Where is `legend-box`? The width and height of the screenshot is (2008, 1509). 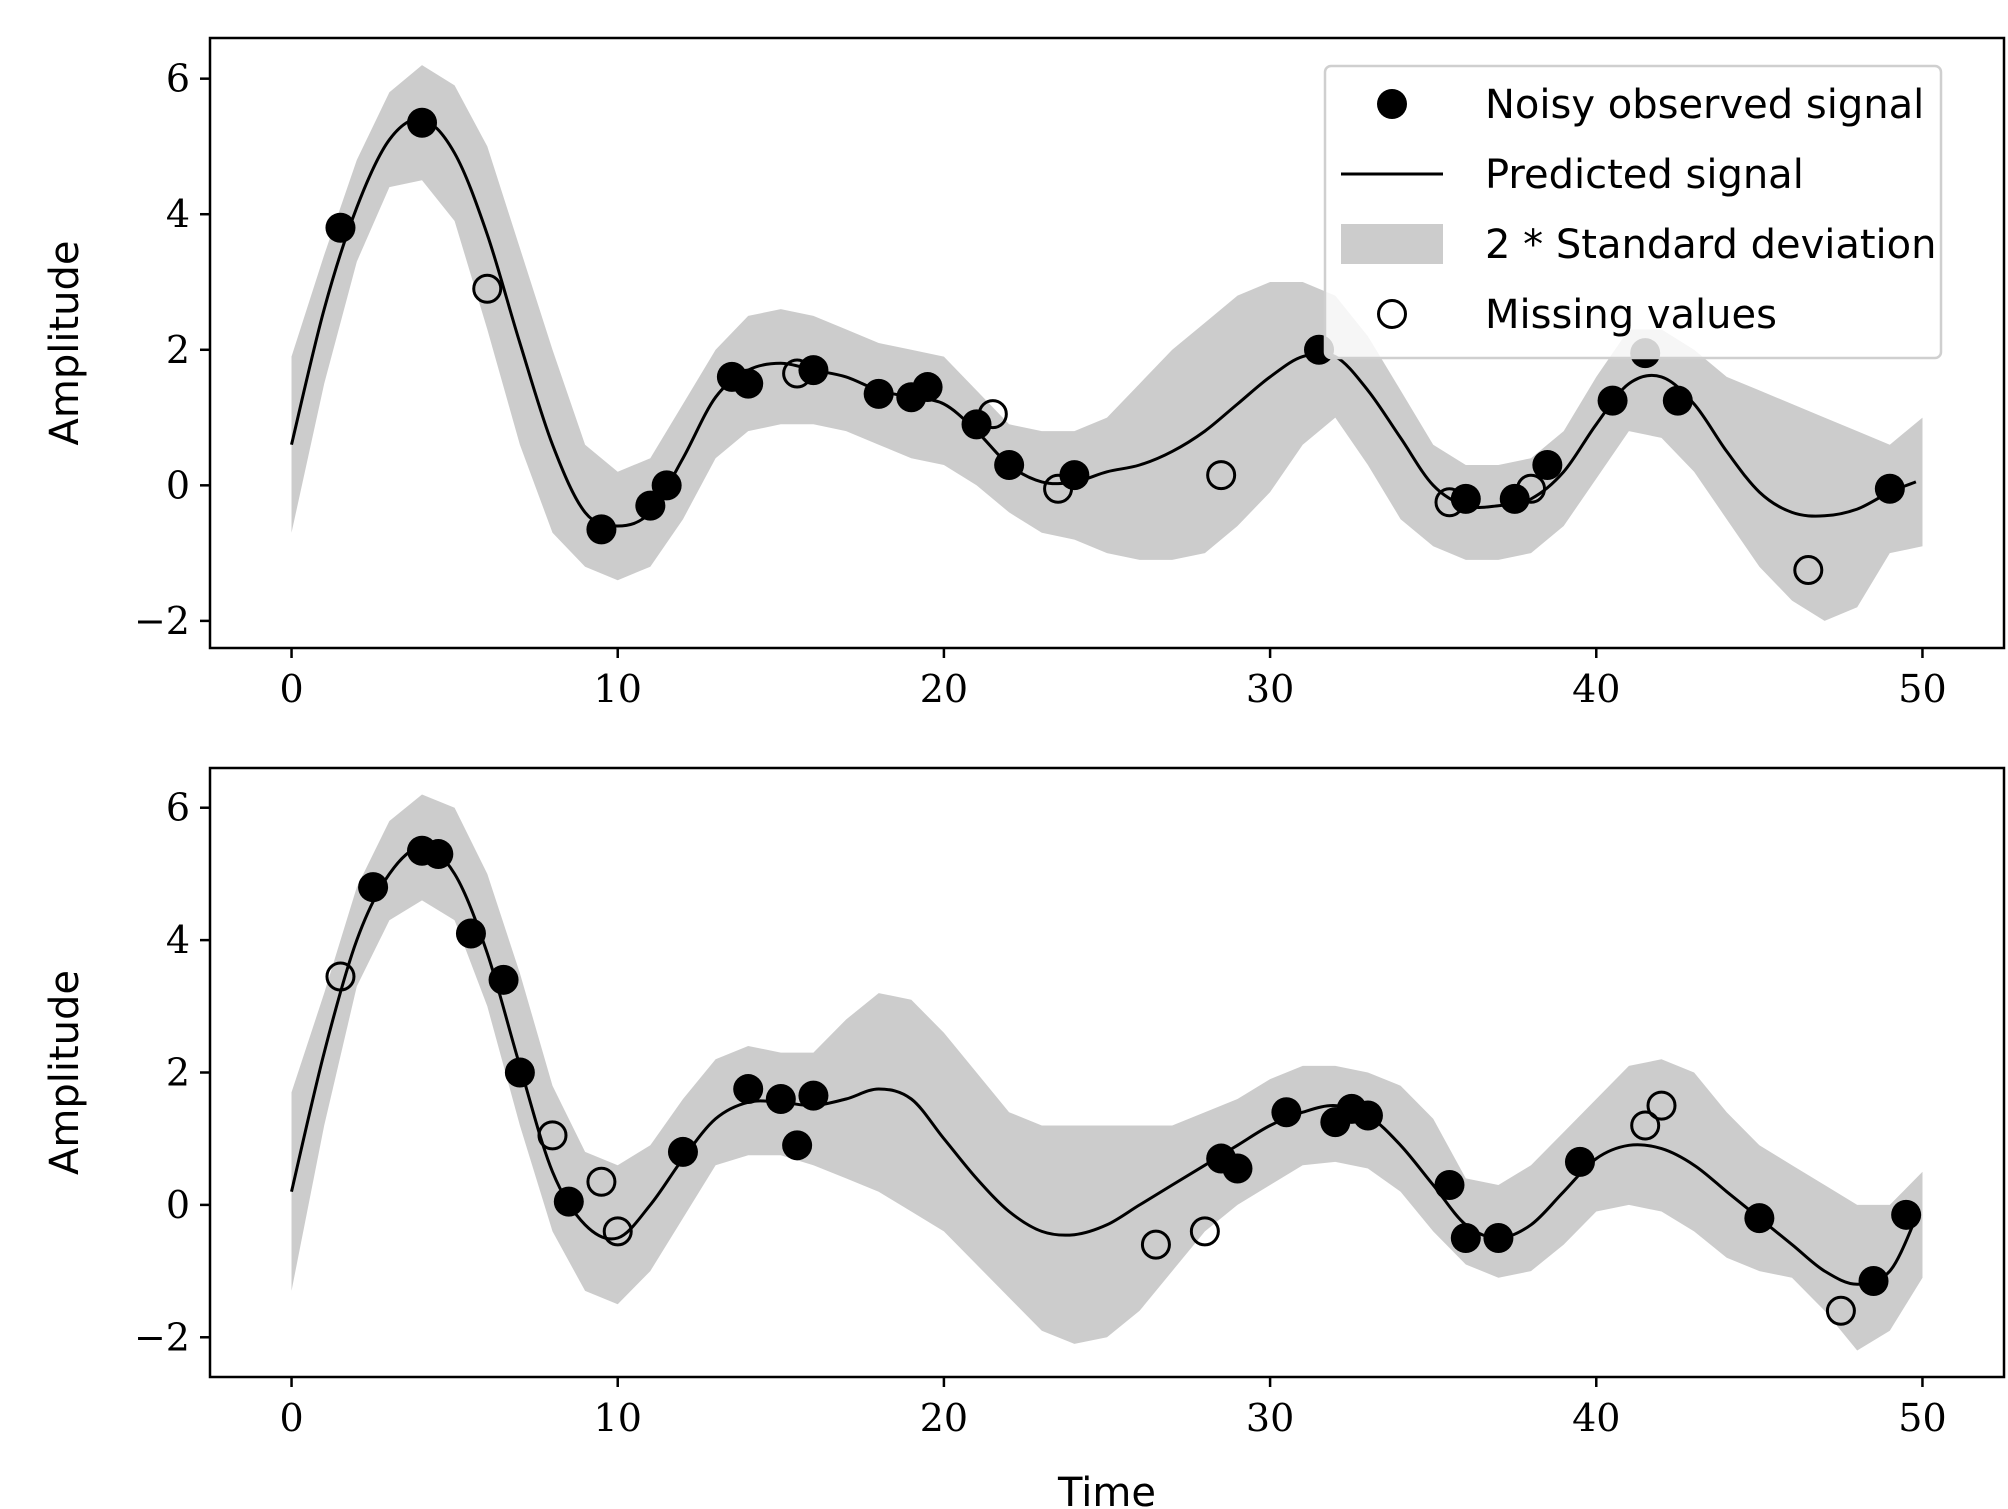
legend-box is located at coordinates (1633, 212).